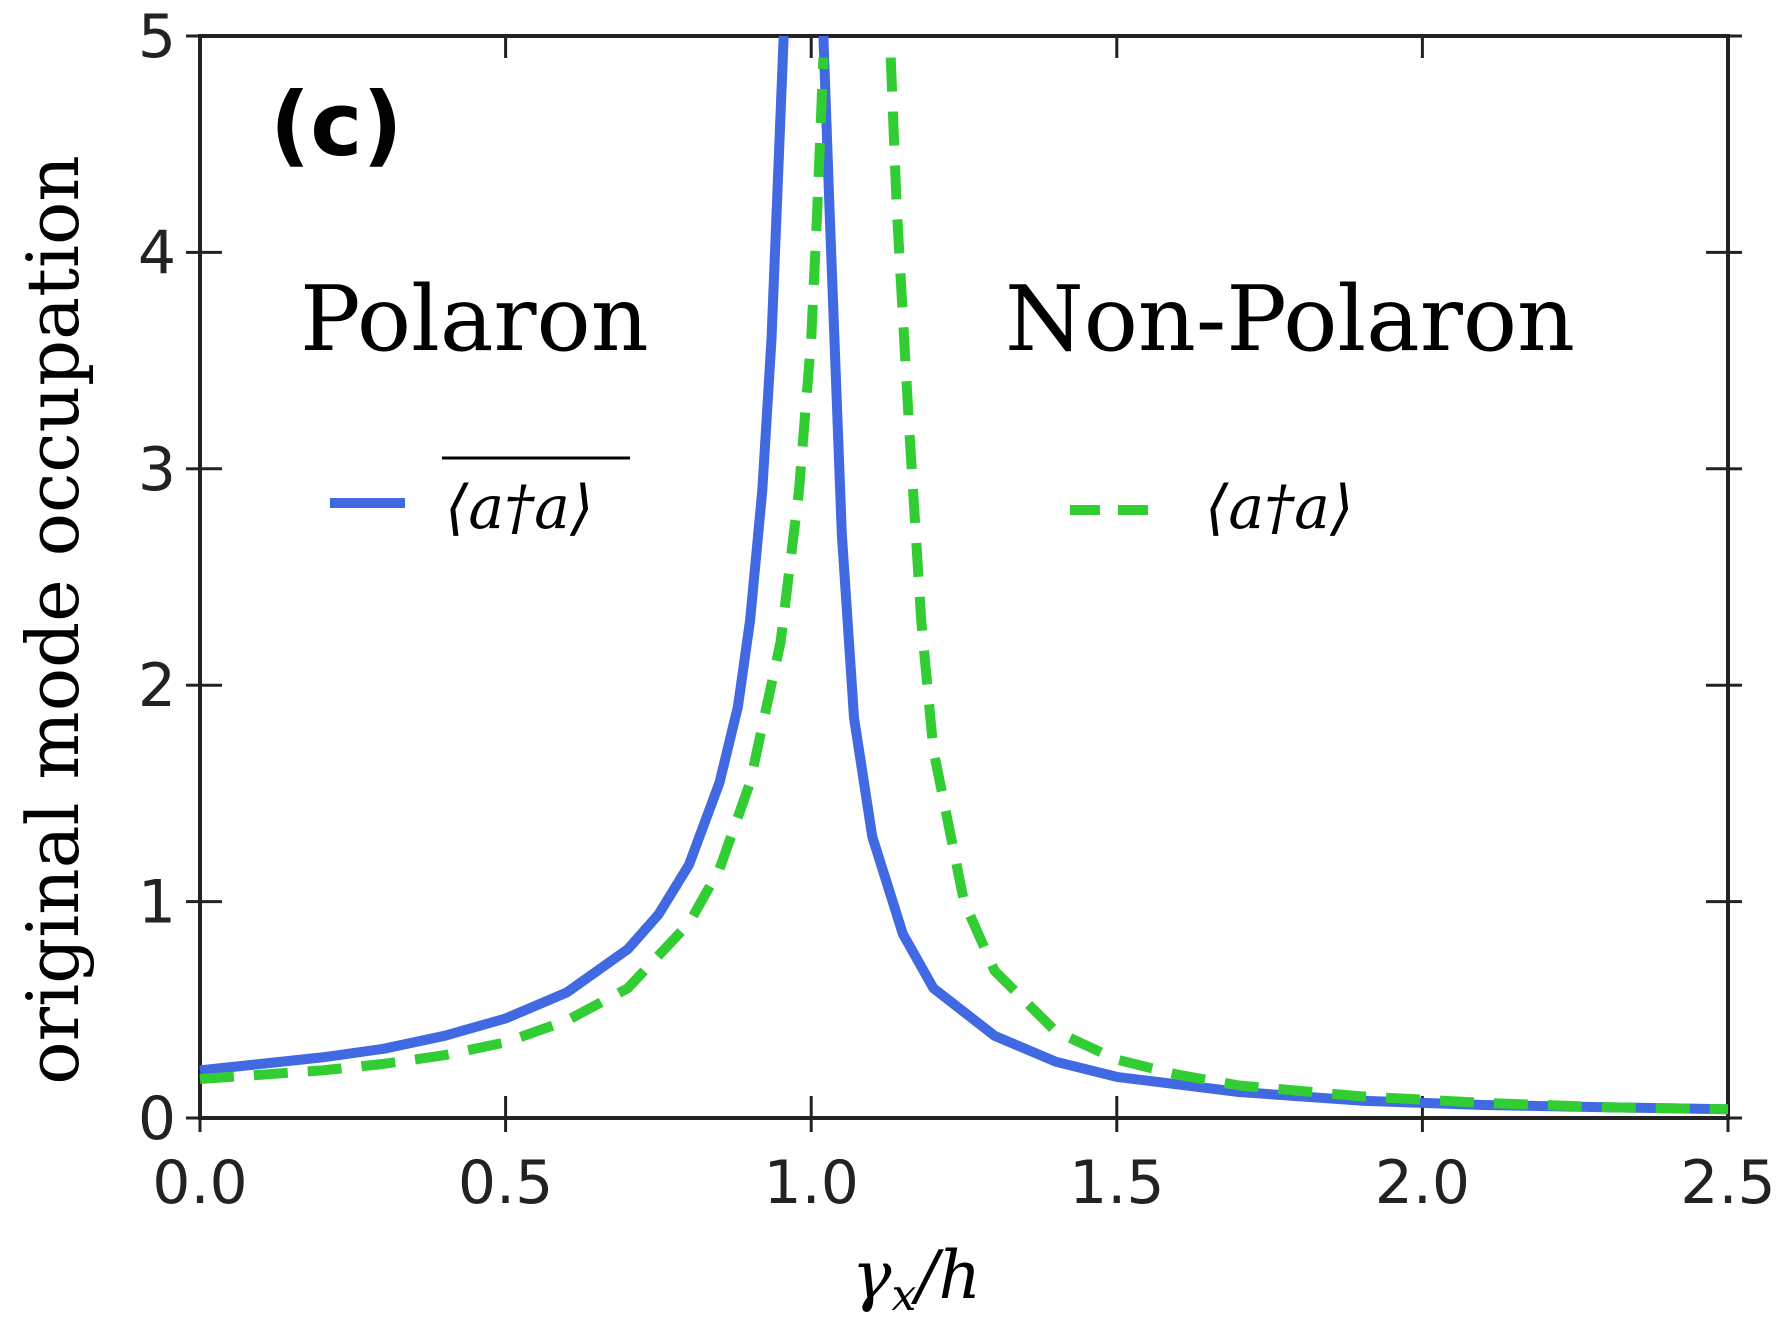 The height and width of the screenshot is (1333, 1792). Describe the element at coordinates (505, 1183) in the screenshot. I see `x-tick-label: 0.5` at that location.